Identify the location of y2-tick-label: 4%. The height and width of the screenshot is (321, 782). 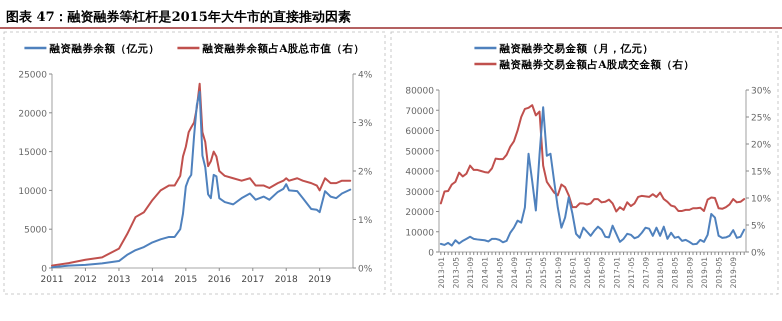
(365, 75).